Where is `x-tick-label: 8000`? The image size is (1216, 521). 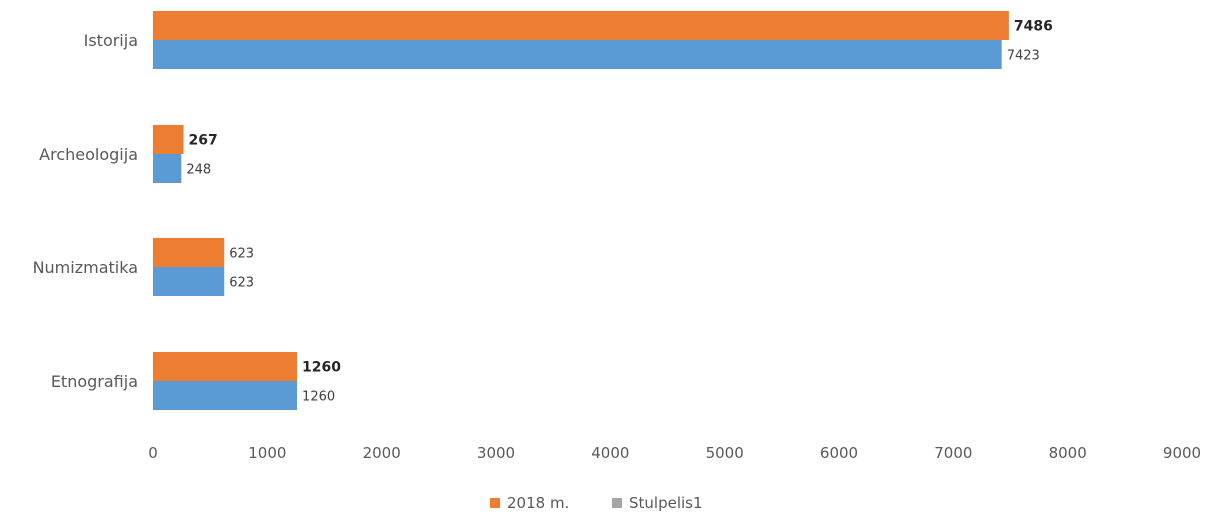 x-tick-label: 8000 is located at coordinates (1068, 453).